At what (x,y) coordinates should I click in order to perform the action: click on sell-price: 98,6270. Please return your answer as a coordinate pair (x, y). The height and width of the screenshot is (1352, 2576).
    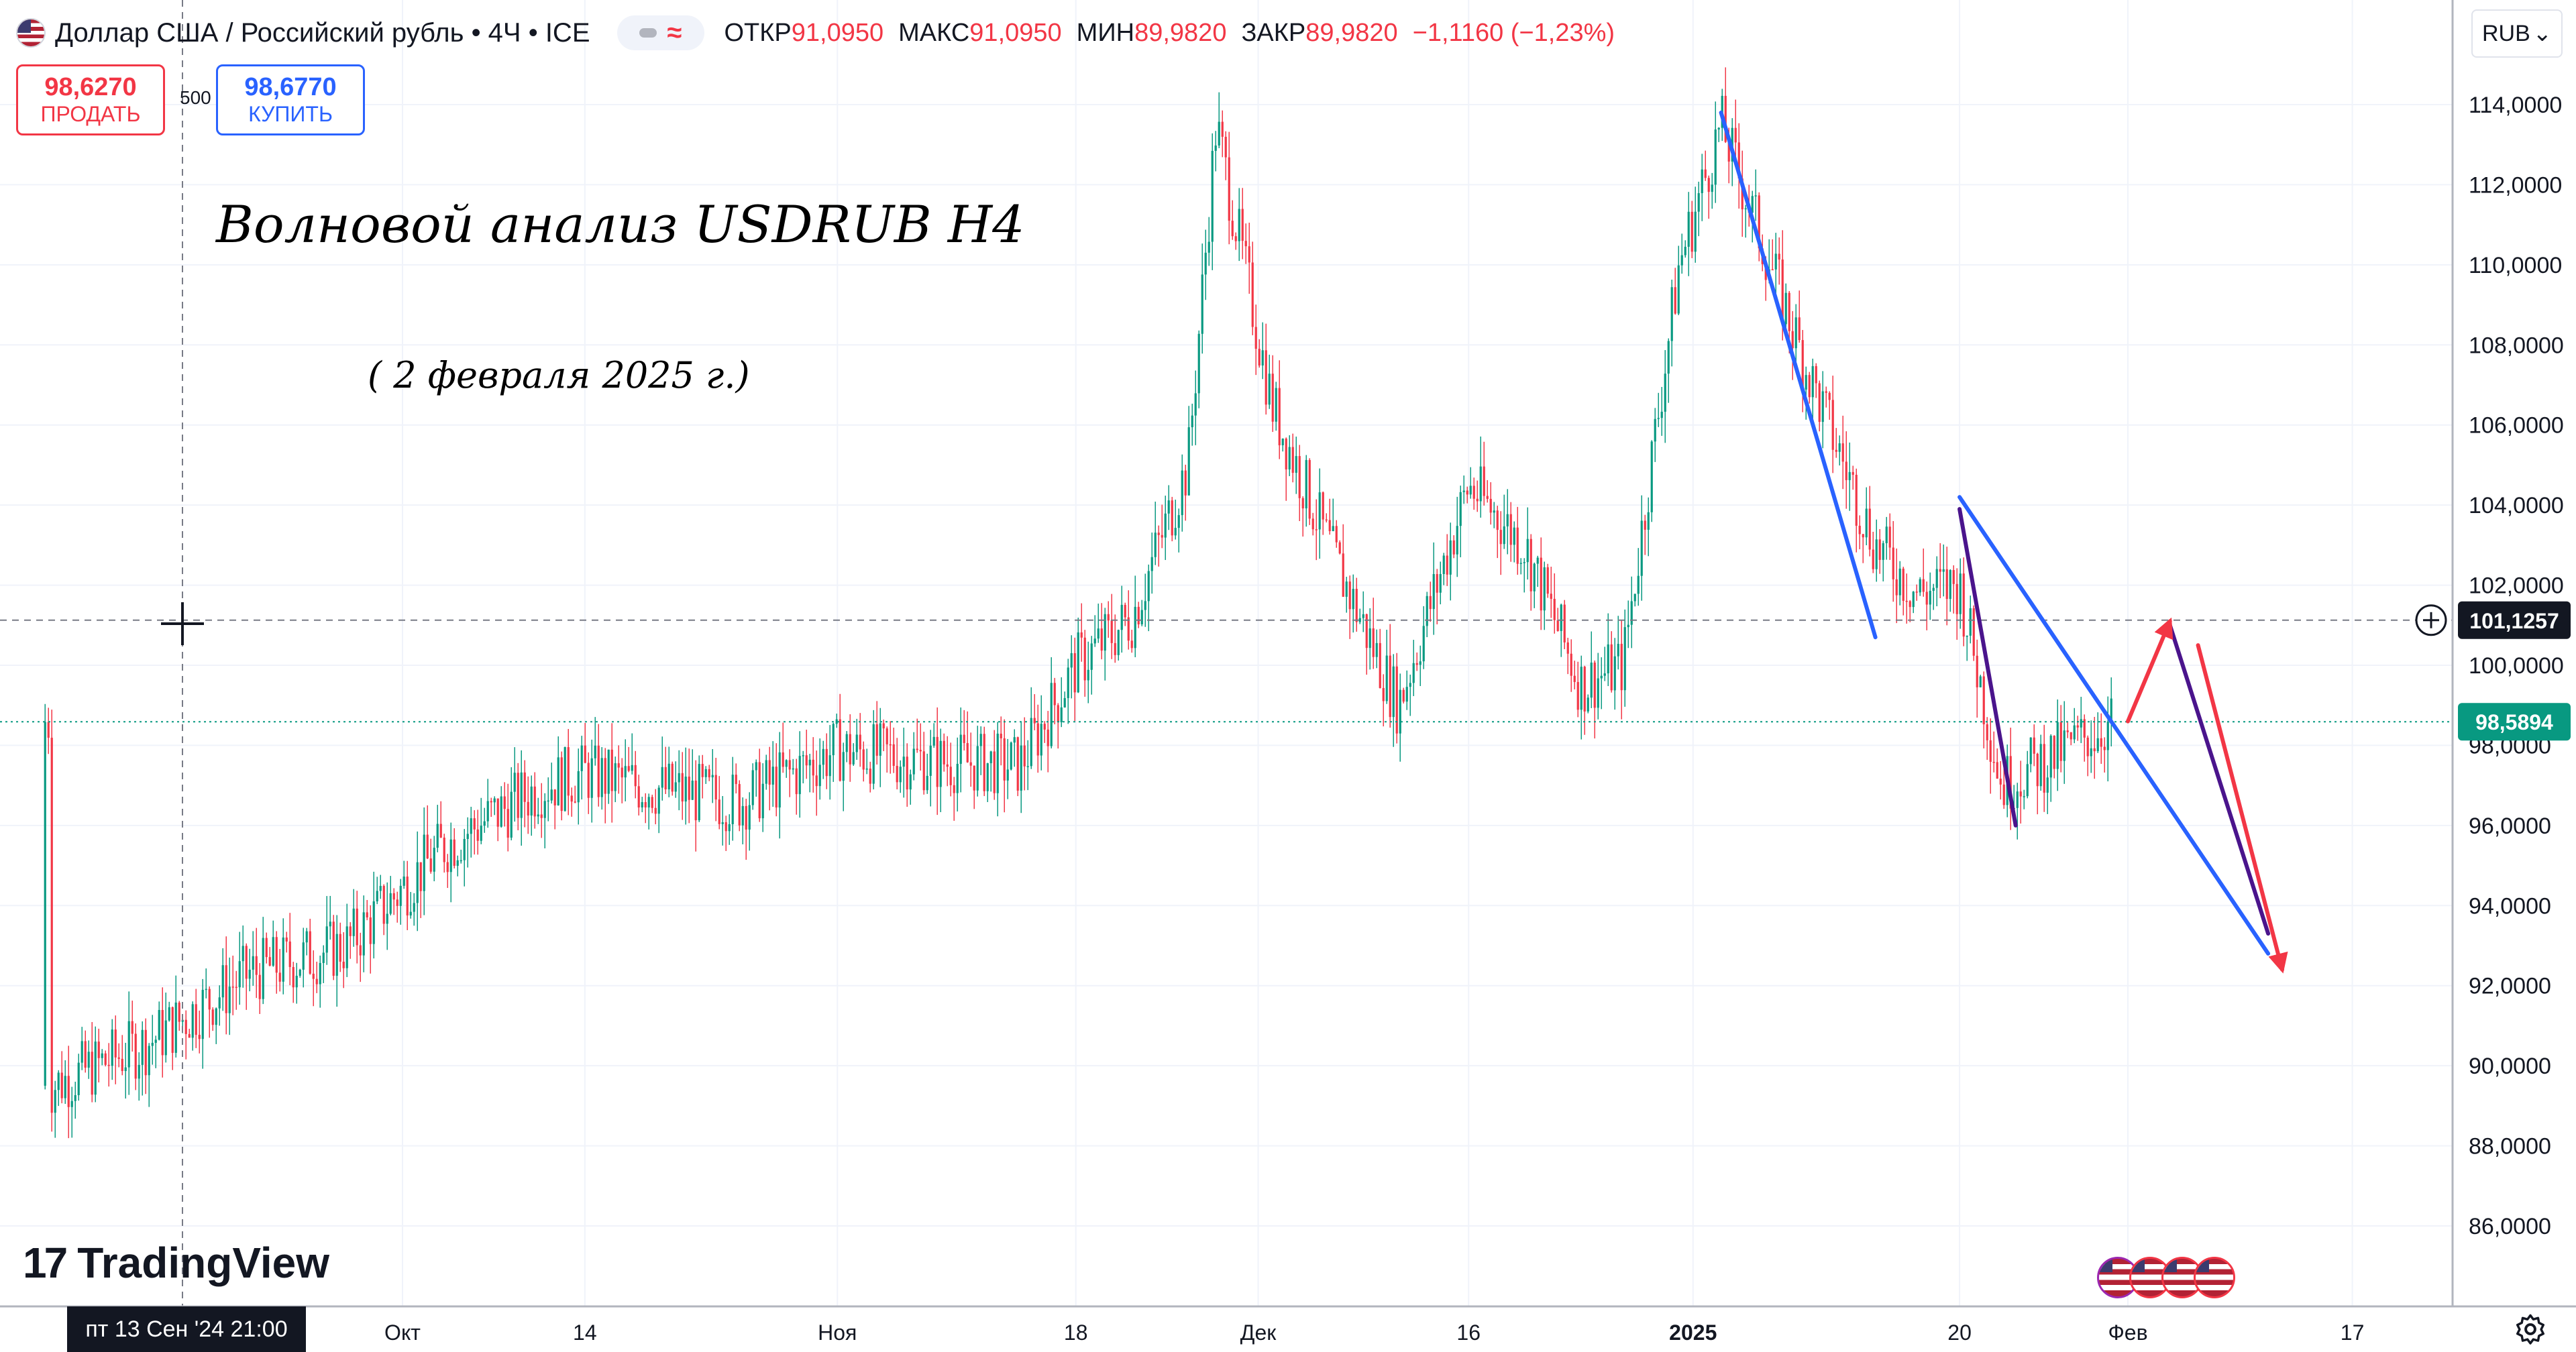
    Looking at the image, I should click on (90, 87).